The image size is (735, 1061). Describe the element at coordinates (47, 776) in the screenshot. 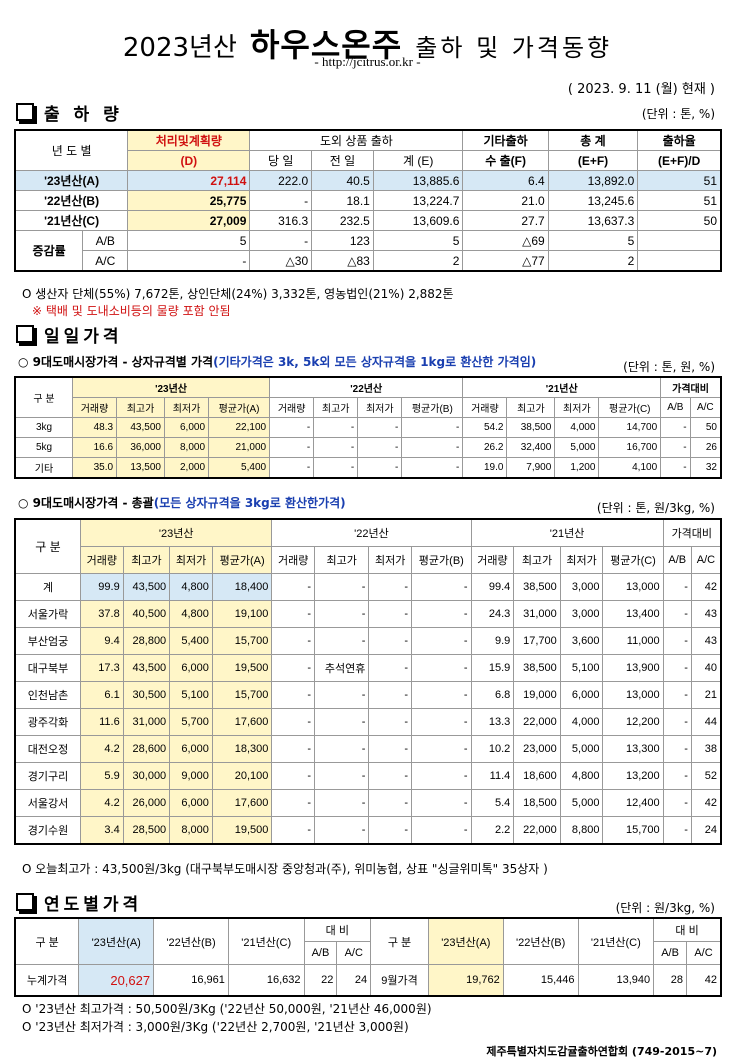

I see `row-label: 경기구리` at that location.